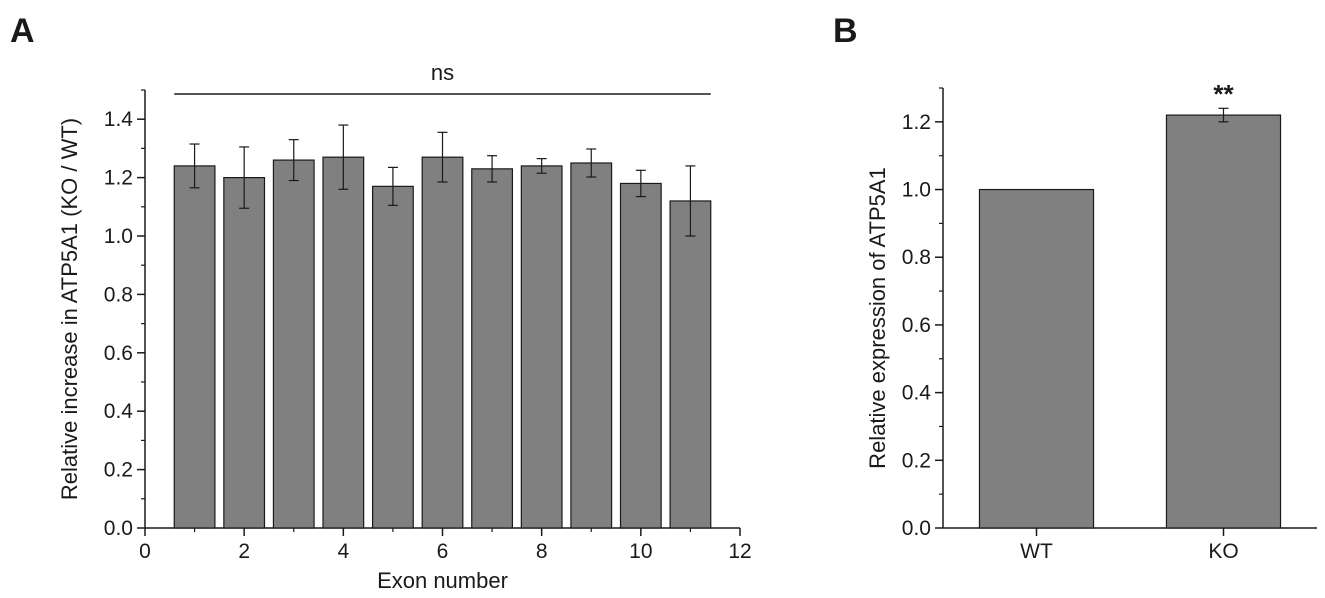 Image resolution: width=1325 pixels, height=598 pixels. I want to click on x-tick-label: KO, so click(1223, 551).